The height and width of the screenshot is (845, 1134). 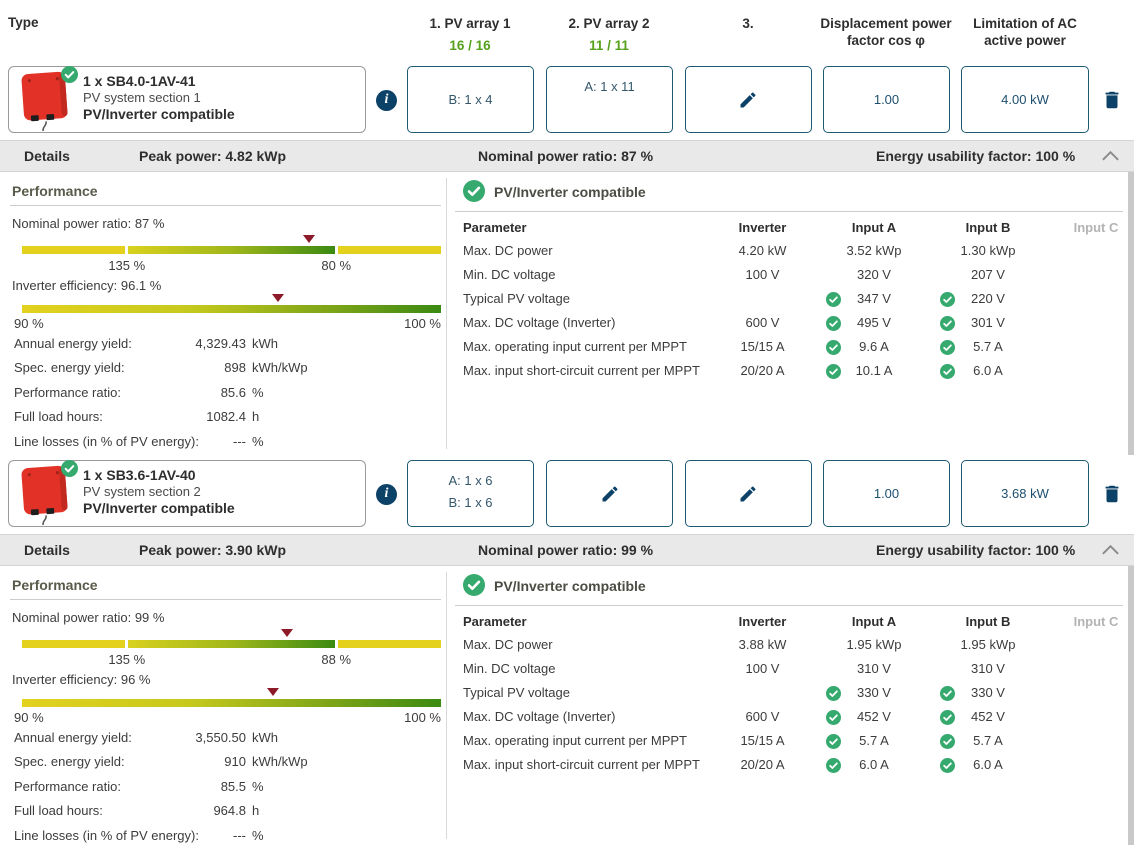 What do you see at coordinates (88, 617) in the screenshot?
I see `npr-gauge-label: Nominal power ratio: 99 %` at bounding box center [88, 617].